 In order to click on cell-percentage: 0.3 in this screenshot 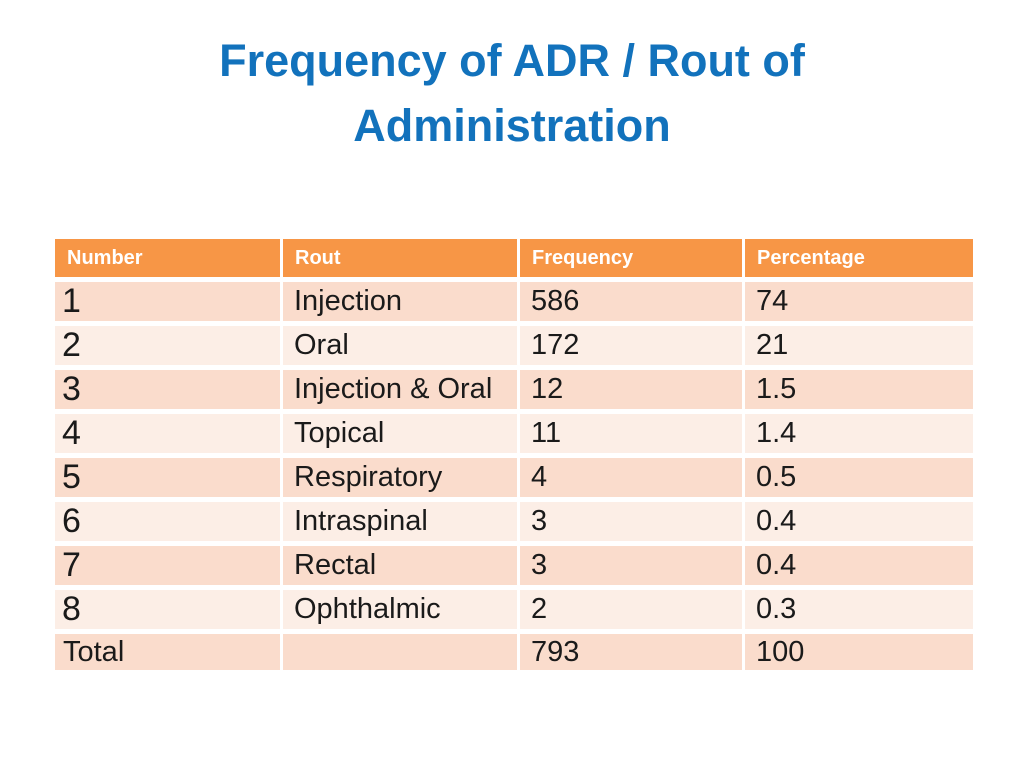, I will do `click(859, 612)`.